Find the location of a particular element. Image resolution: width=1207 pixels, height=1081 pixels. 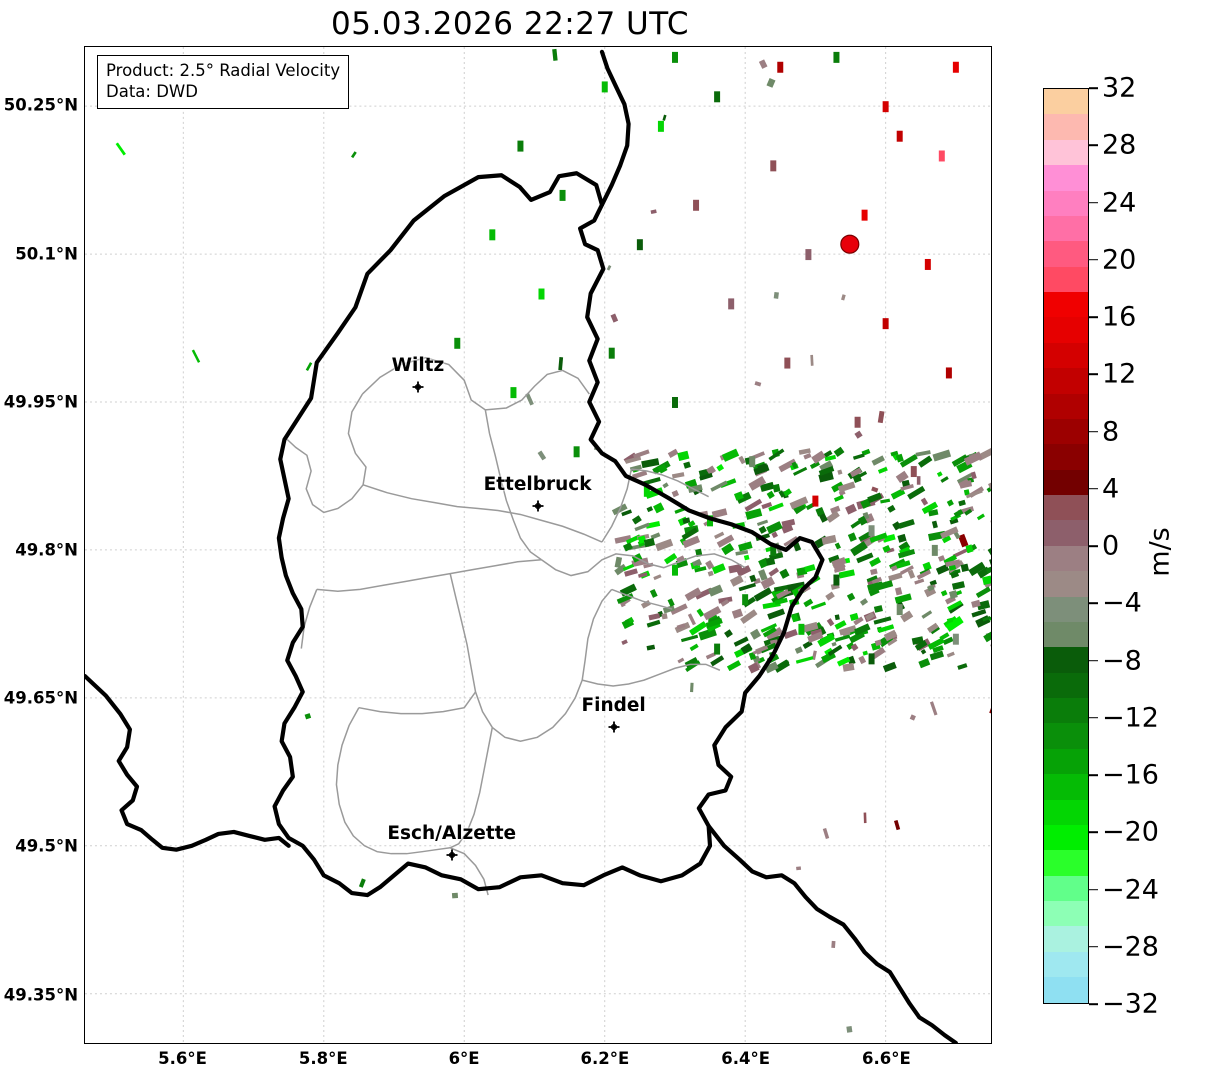

y-tick-label: 49.5°N is located at coordinates (46, 846).